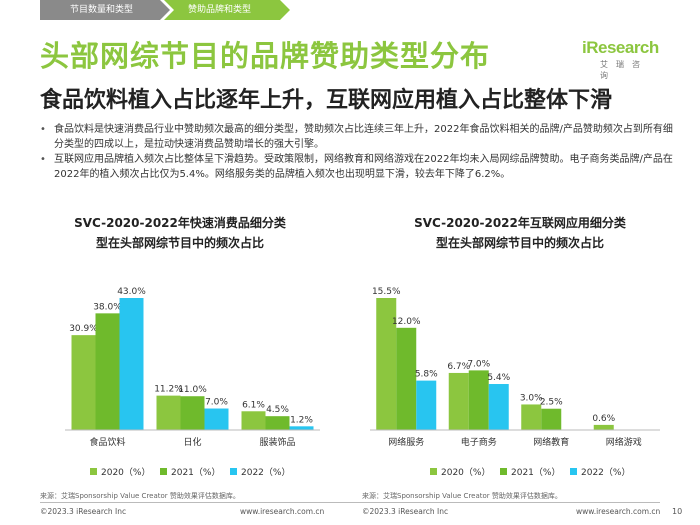 This screenshot has height=525, width=700. I want to click on category-label: 食品饮料, so click(107, 442).